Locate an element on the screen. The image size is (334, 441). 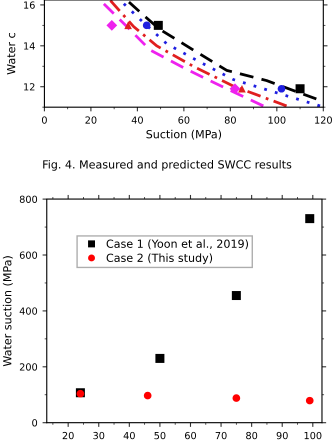
y-tick-label: 12 is located at coordinates (29, 86).